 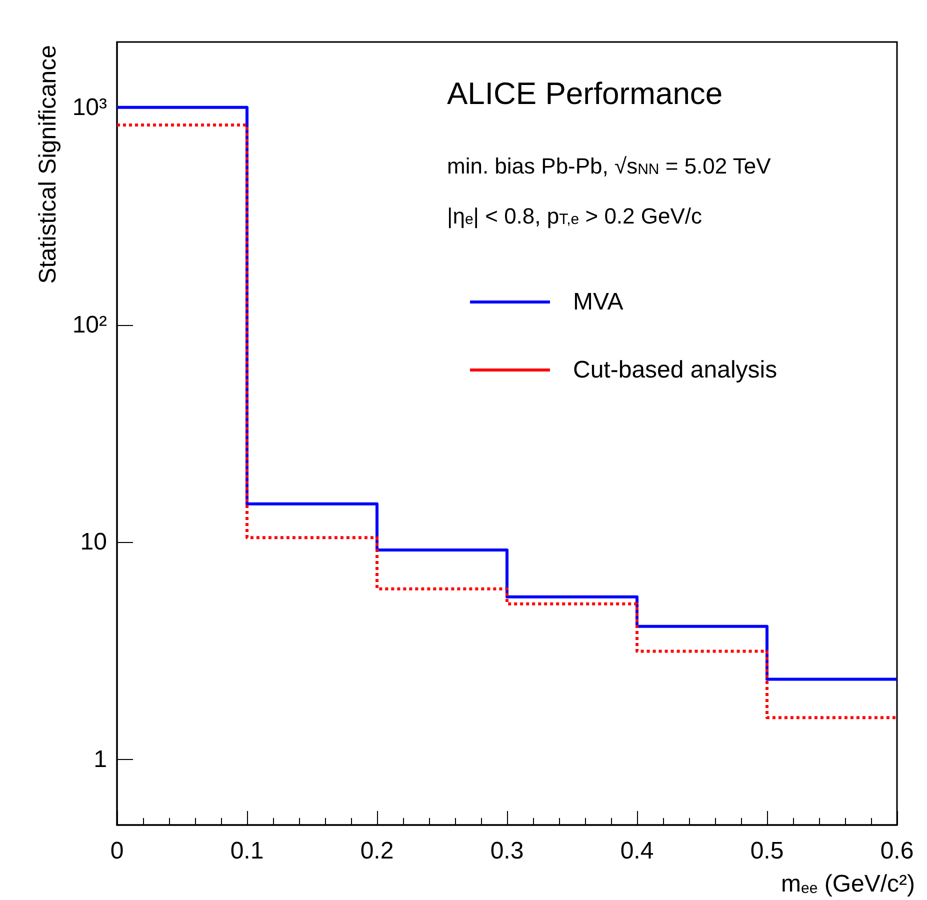 What do you see at coordinates (48, 164) in the screenshot?
I see `y-axis-title: Statistical Significance` at bounding box center [48, 164].